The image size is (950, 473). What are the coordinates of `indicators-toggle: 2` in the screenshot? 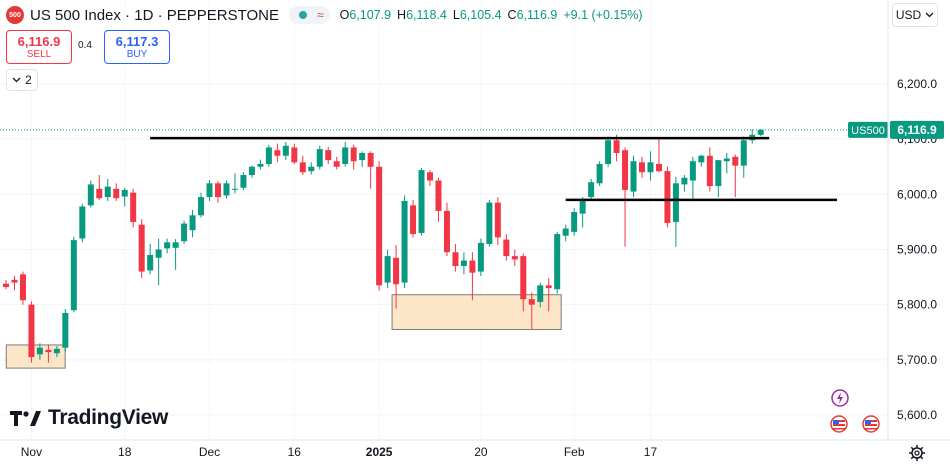 It's located at (22, 80).